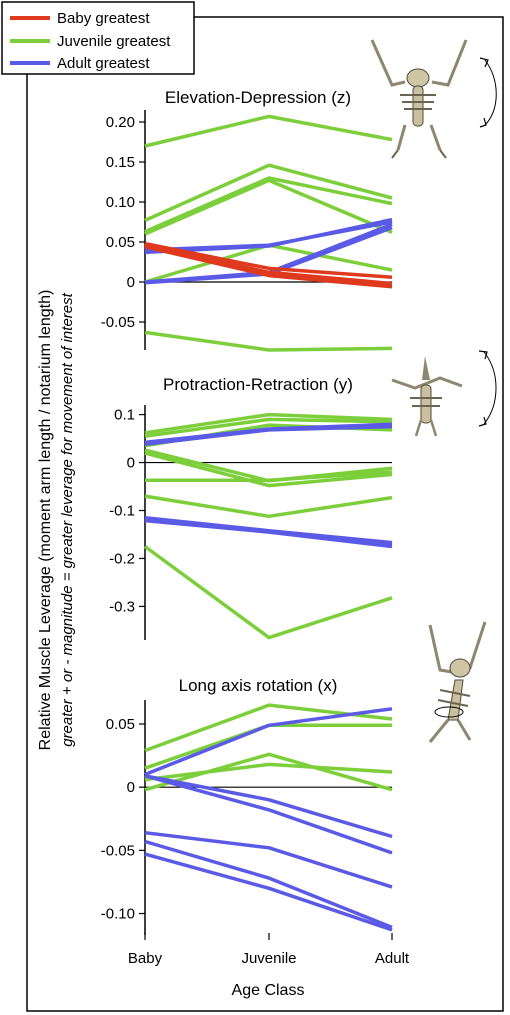 The image size is (510, 1015). What do you see at coordinates (122, 558) in the screenshot?
I see `y-tick-label: -0.2` at bounding box center [122, 558].